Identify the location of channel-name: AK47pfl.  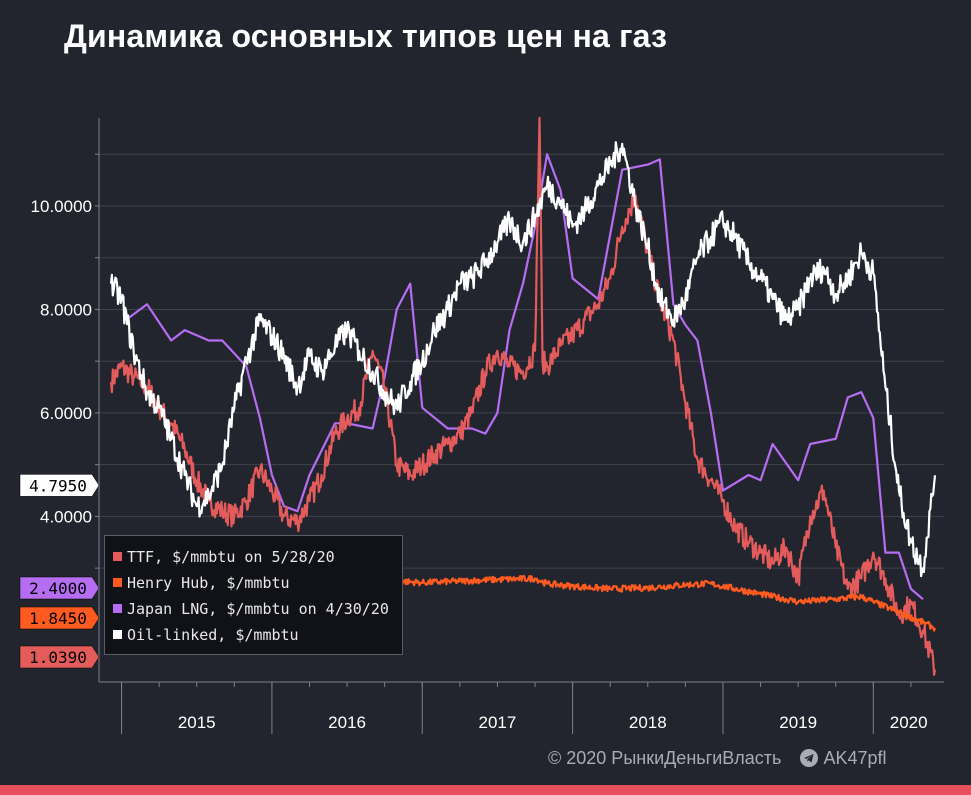
(855, 758).